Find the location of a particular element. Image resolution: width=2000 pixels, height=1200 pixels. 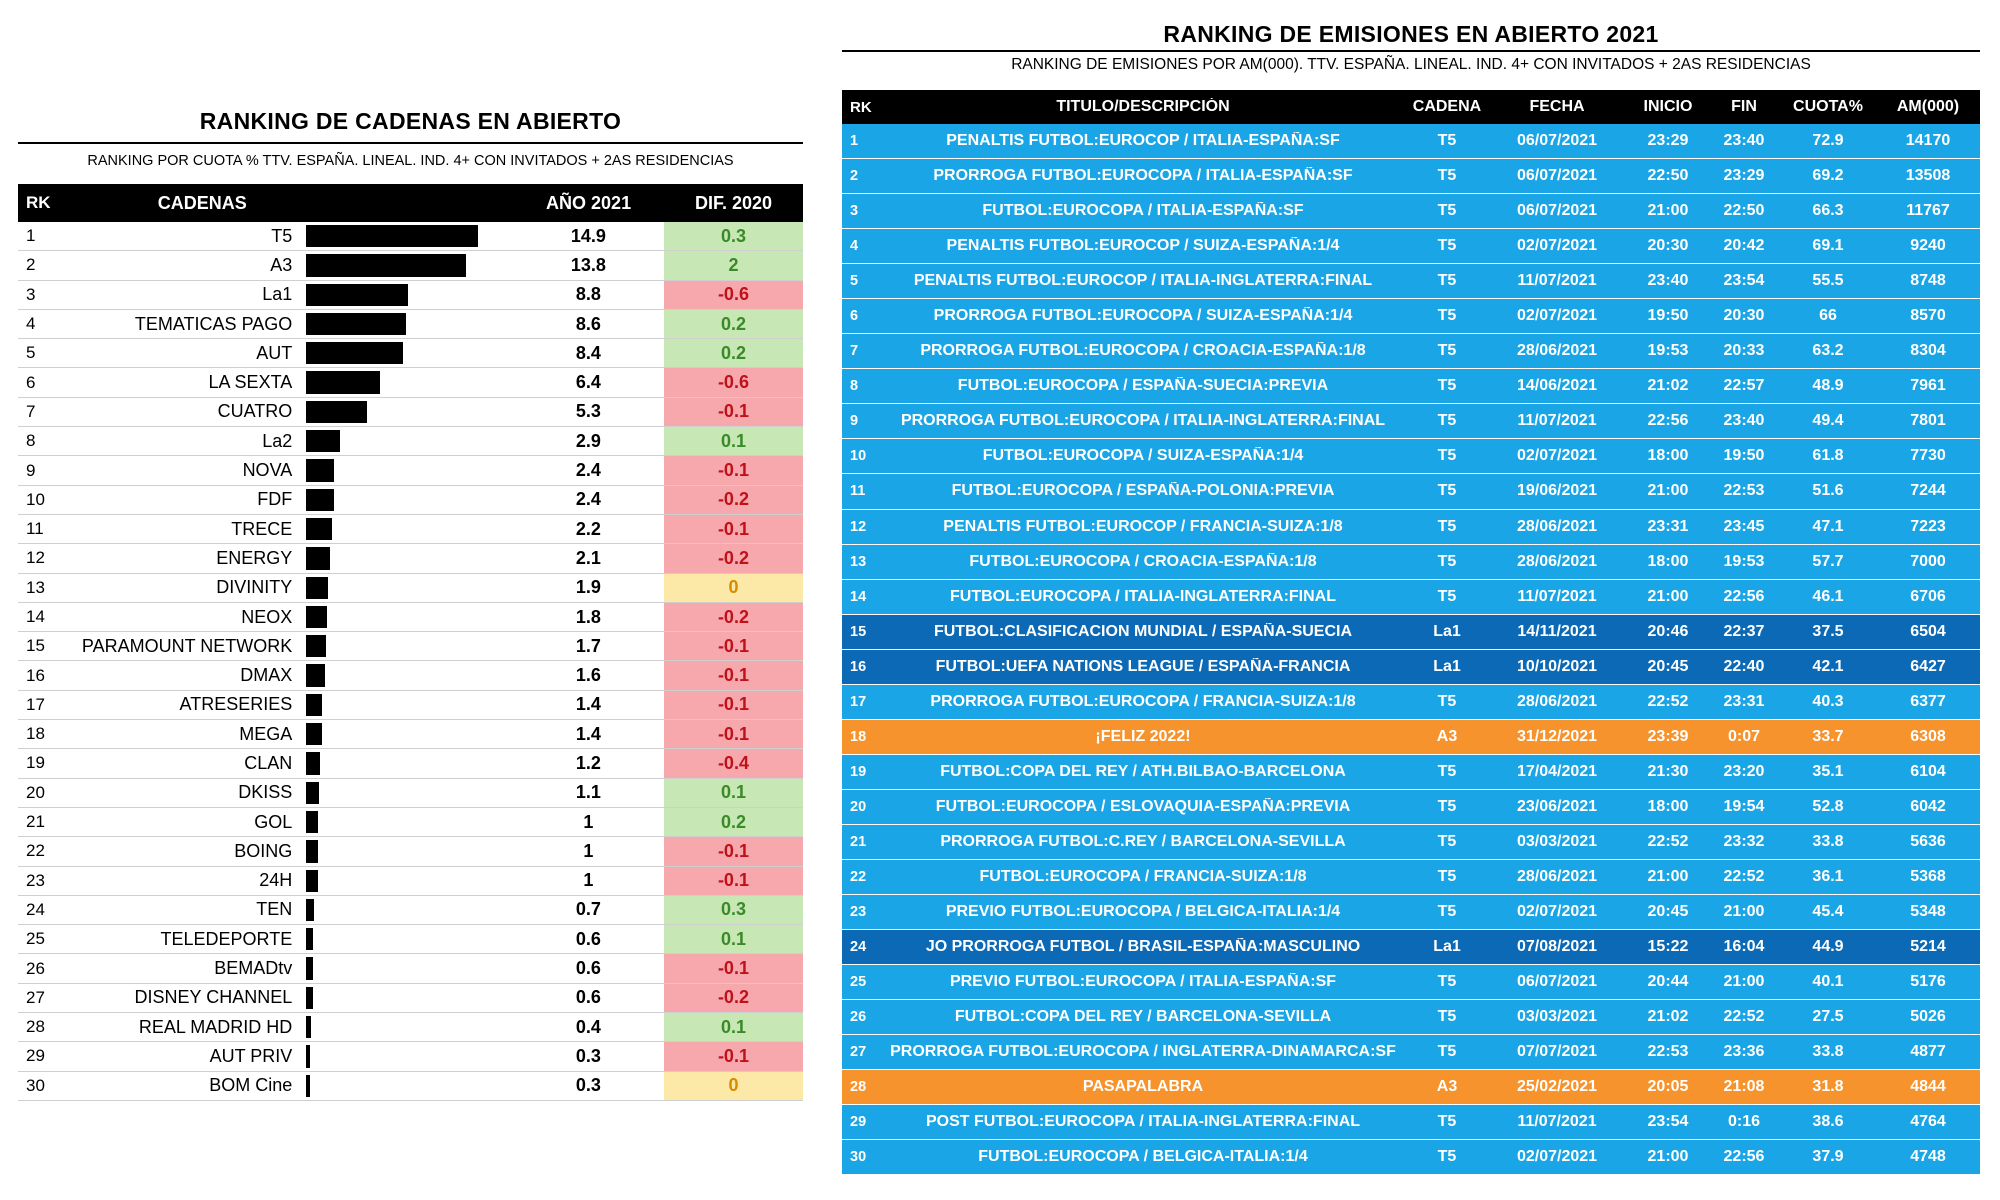

channel-name-cell: DISNEY CHANNEL is located at coordinates (213, 997).